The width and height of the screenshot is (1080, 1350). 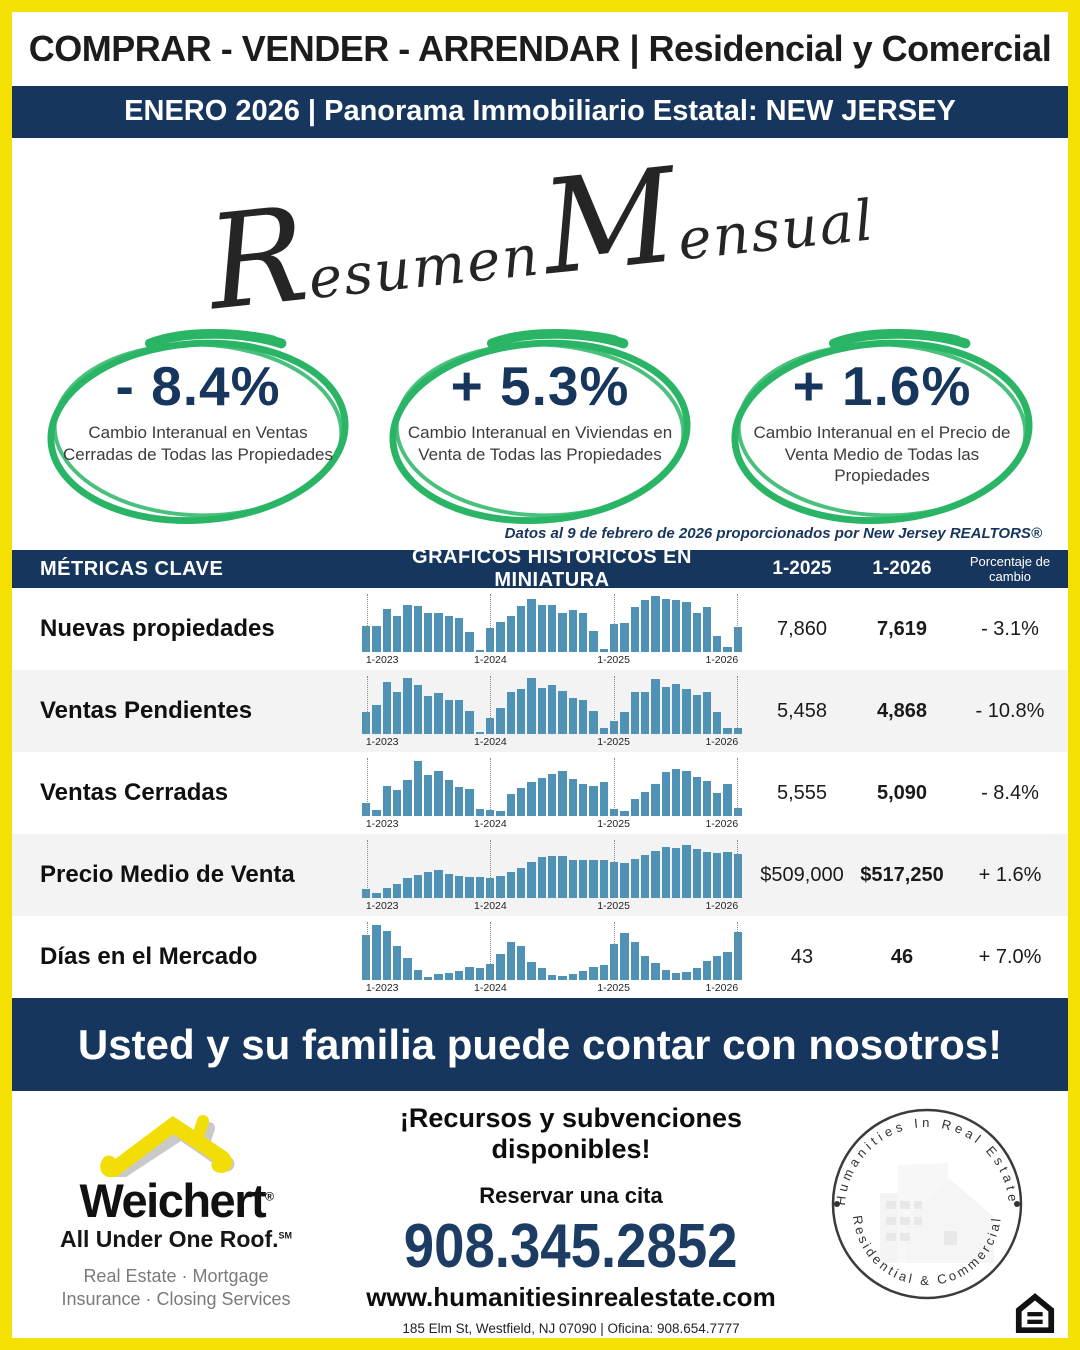 What do you see at coordinates (1010, 874) in the screenshot?
I see `pct-change: + 1.6%` at bounding box center [1010, 874].